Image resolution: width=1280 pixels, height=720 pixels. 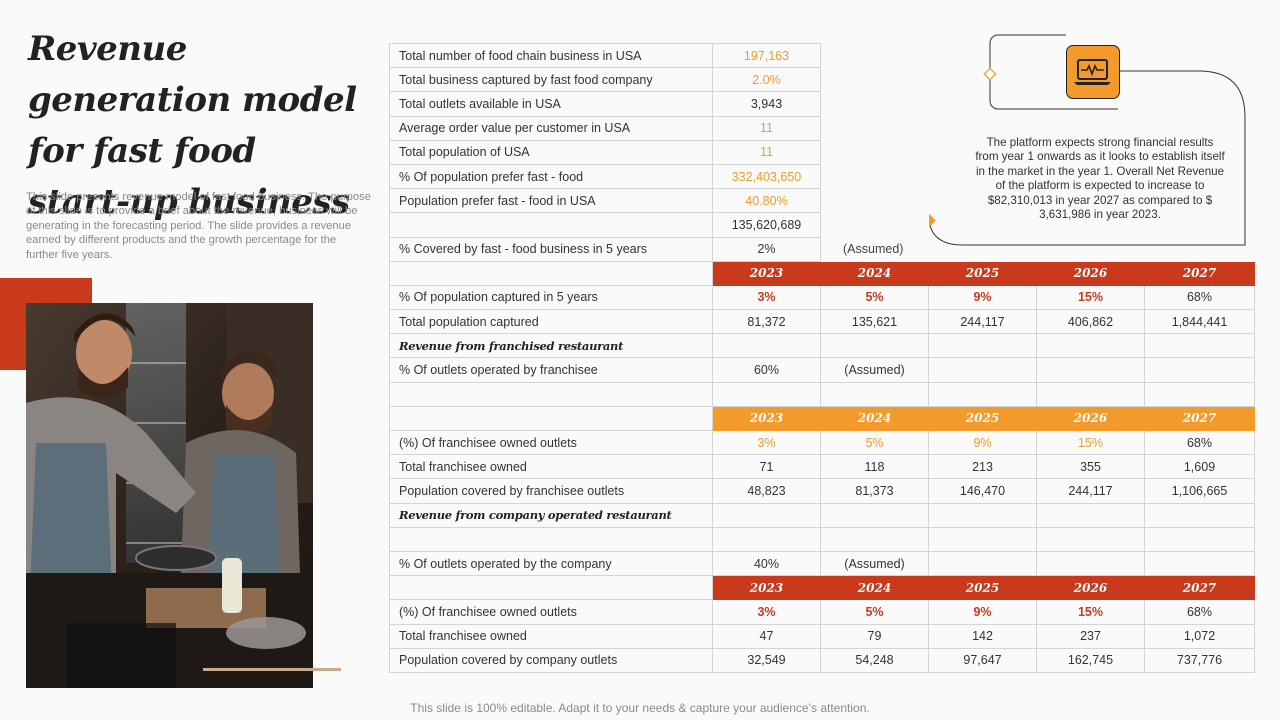 I want to click on table-row: 135,620,689, so click(x=822, y=225).